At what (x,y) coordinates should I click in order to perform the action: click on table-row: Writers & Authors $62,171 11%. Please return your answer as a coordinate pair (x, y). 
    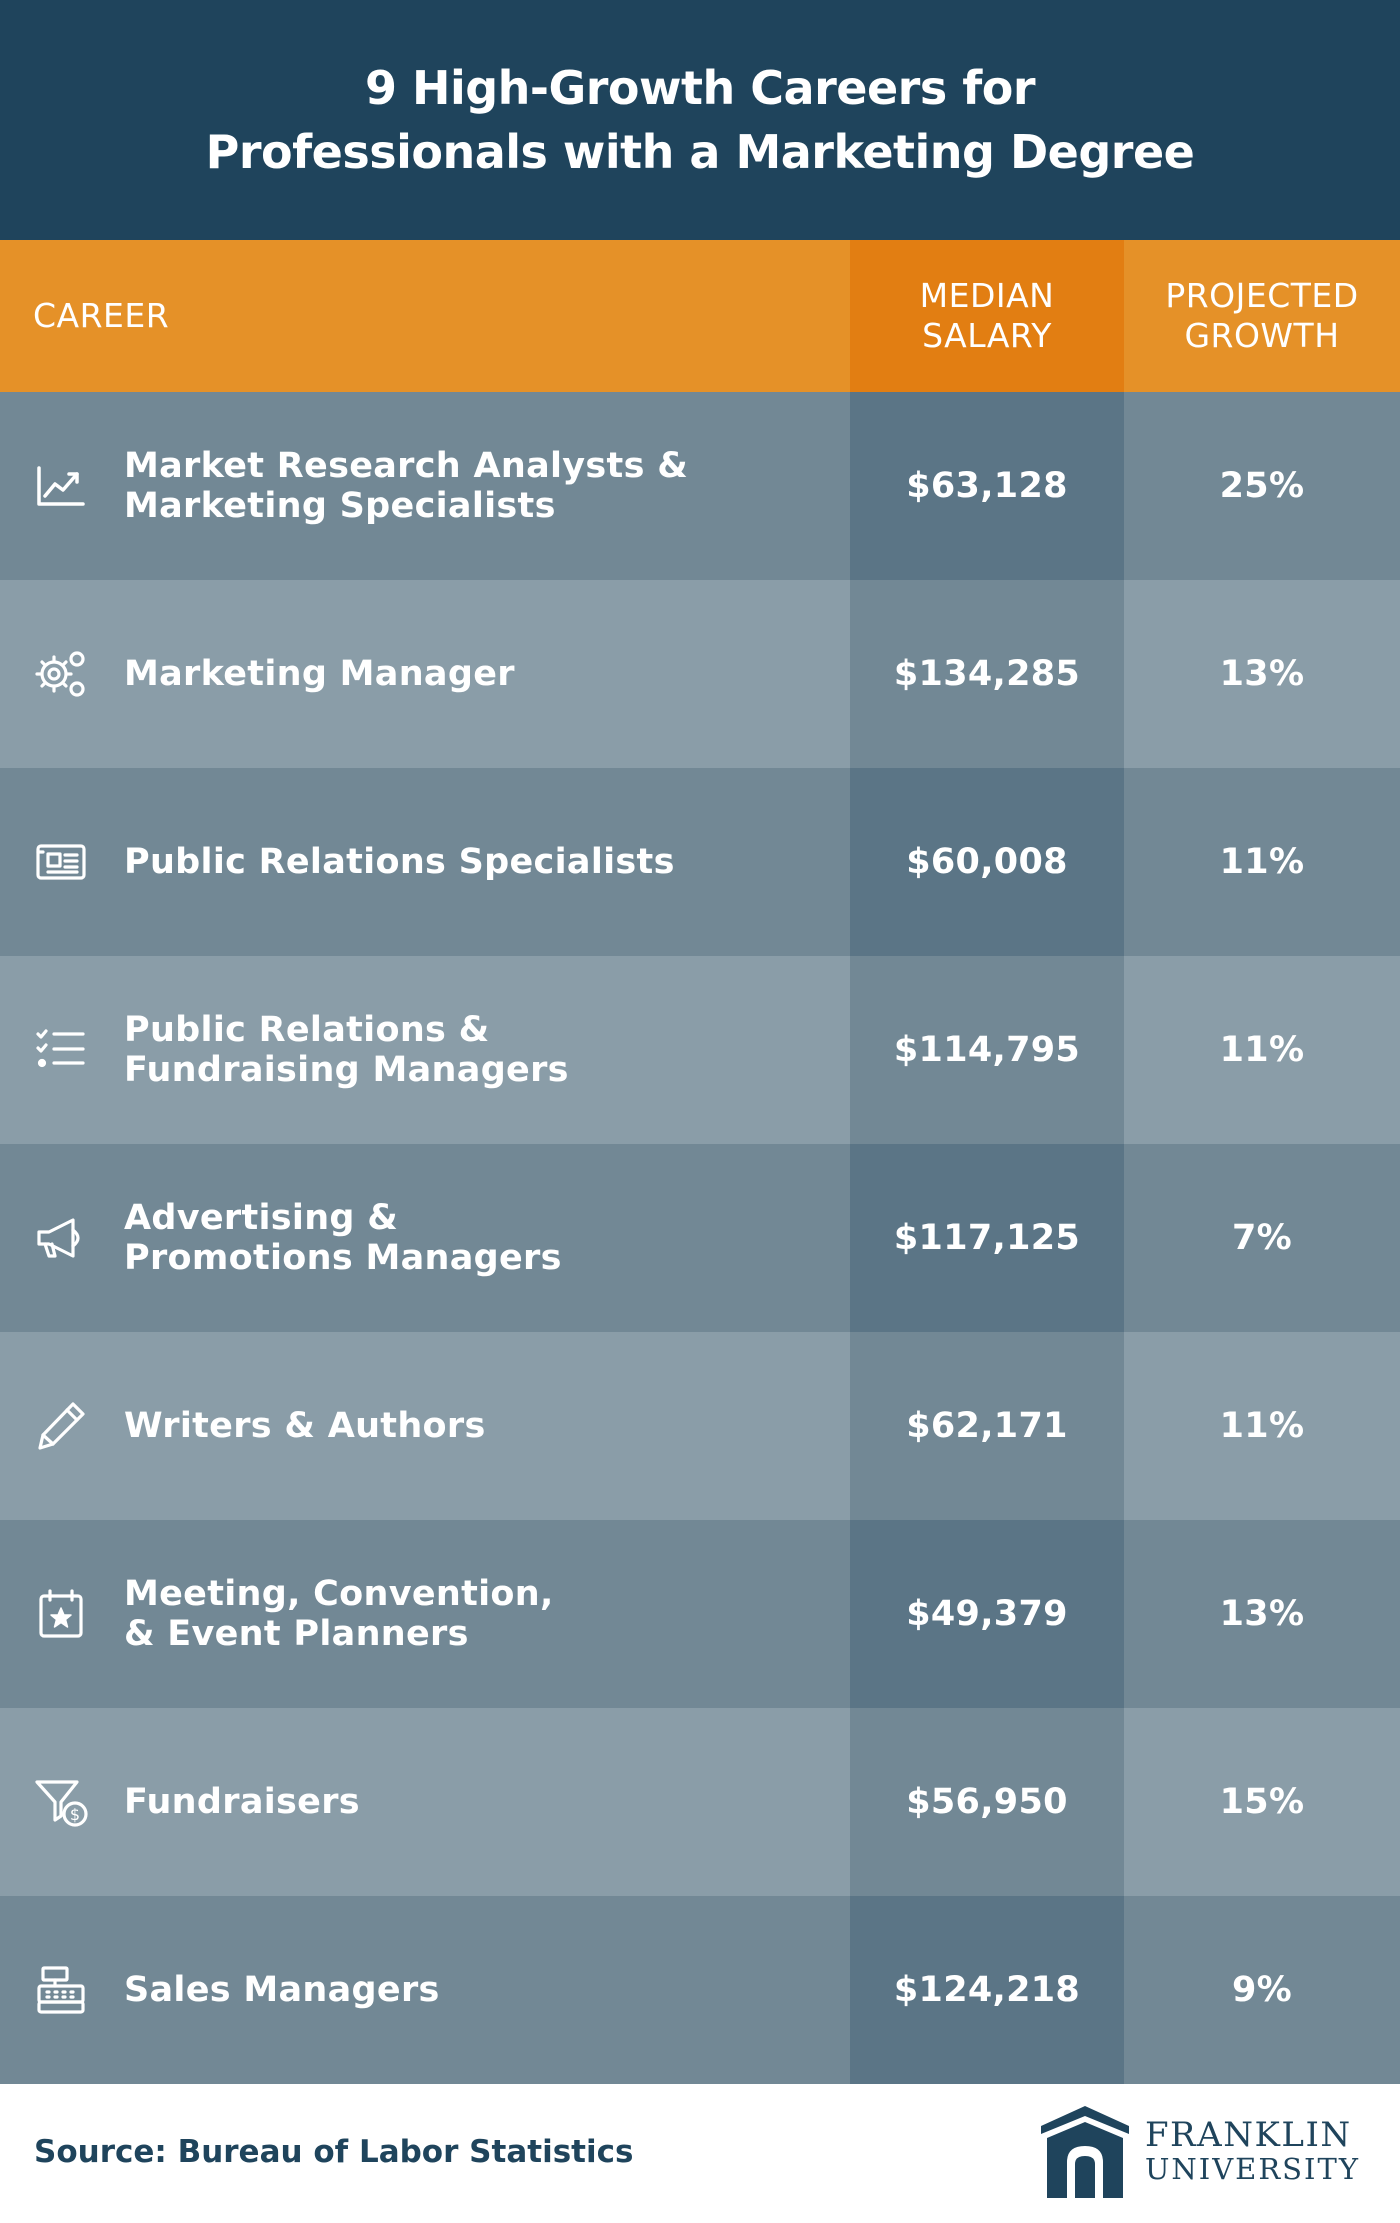
    Looking at the image, I should click on (700, 1426).